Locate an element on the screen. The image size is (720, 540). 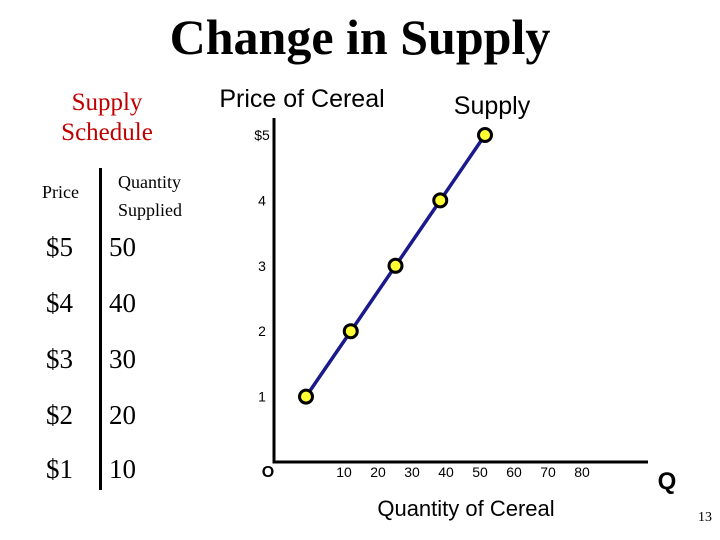
y-tick-label: 2 is located at coordinates (262, 331).